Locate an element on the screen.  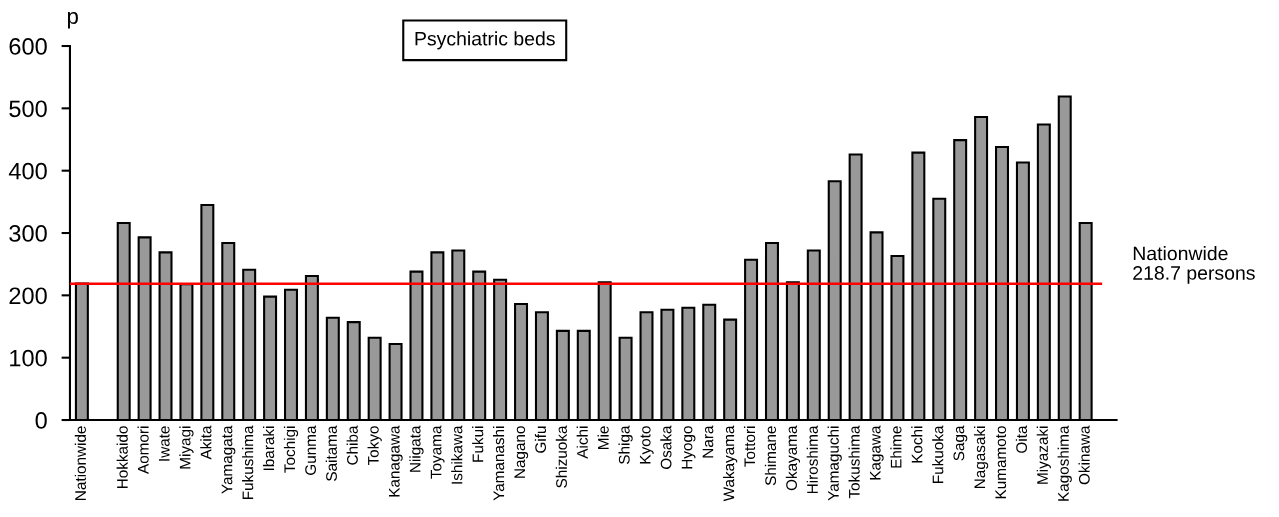
x-tick-label: Yamagata is located at coordinates (228, 459).